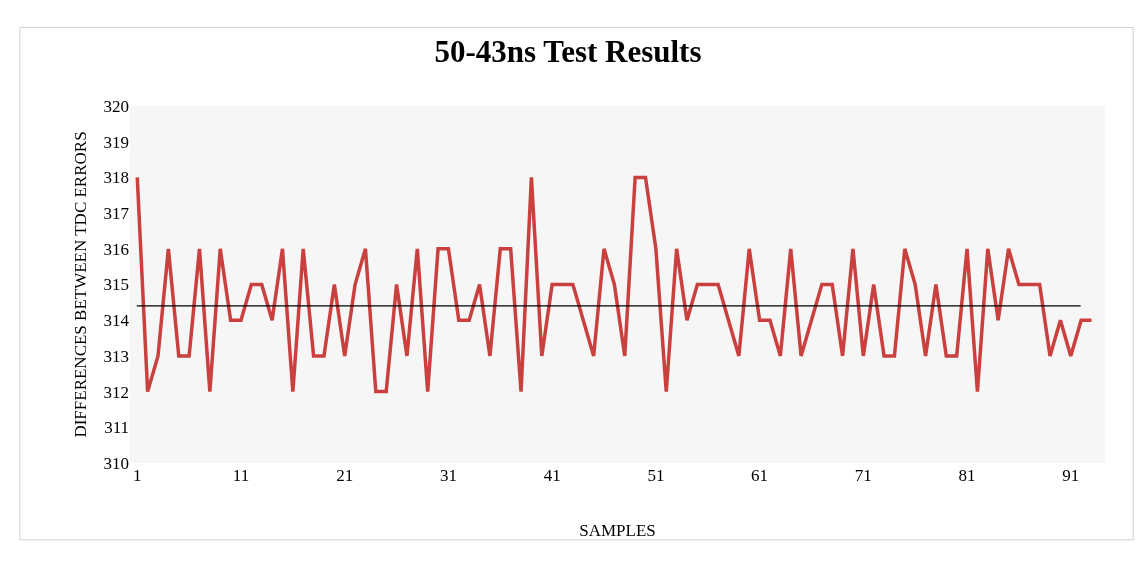  What do you see at coordinates (617, 531) in the screenshot?
I see `x-axis-title: SAMPLES` at bounding box center [617, 531].